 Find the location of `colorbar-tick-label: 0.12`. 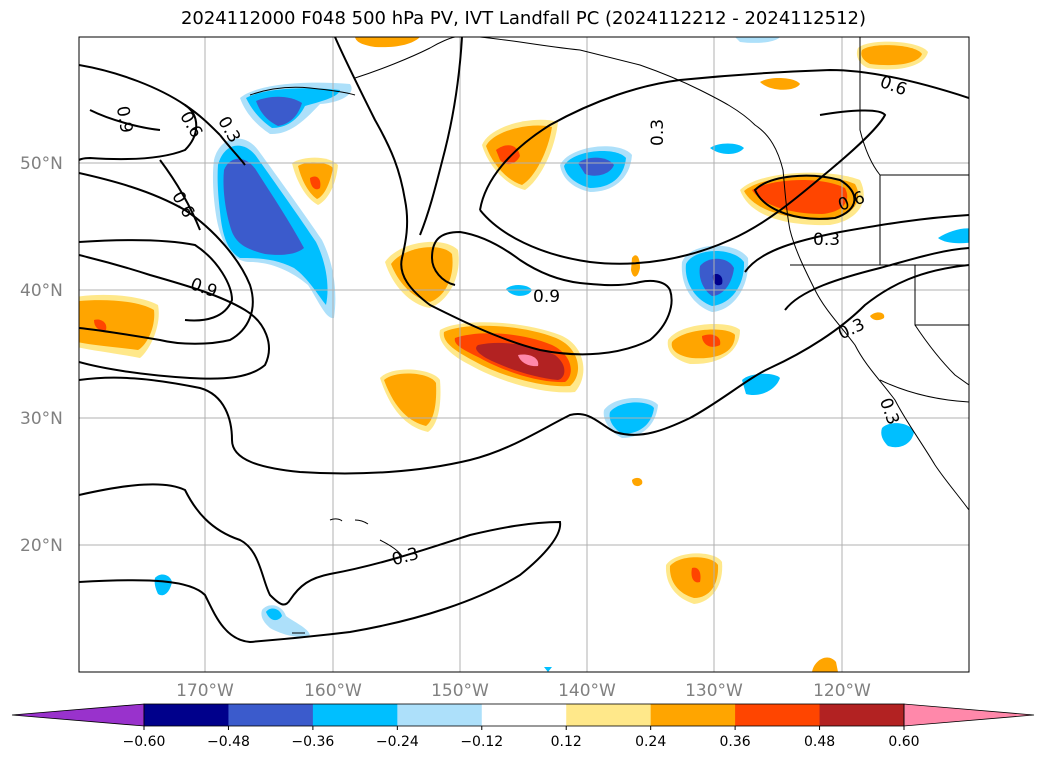

colorbar-tick-label: 0.12 is located at coordinates (566, 742).